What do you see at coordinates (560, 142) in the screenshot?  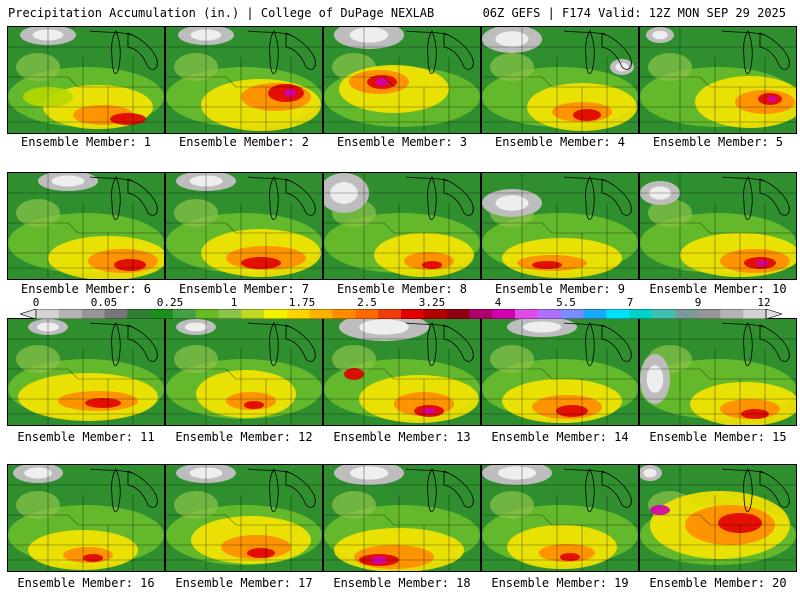 I see `ensemble-member-label: Ensemble Member: 4` at bounding box center [560, 142].